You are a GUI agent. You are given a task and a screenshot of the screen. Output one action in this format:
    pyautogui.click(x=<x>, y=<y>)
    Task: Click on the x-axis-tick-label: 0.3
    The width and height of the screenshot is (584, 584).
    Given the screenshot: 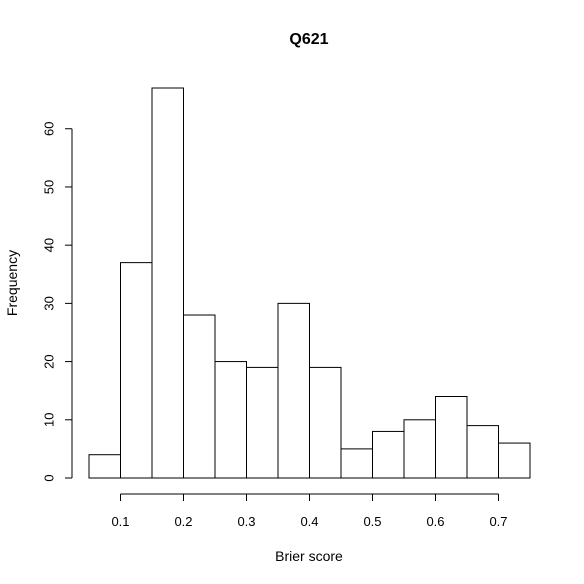 What is the action you would take?
    pyautogui.click(x=246, y=521)
    